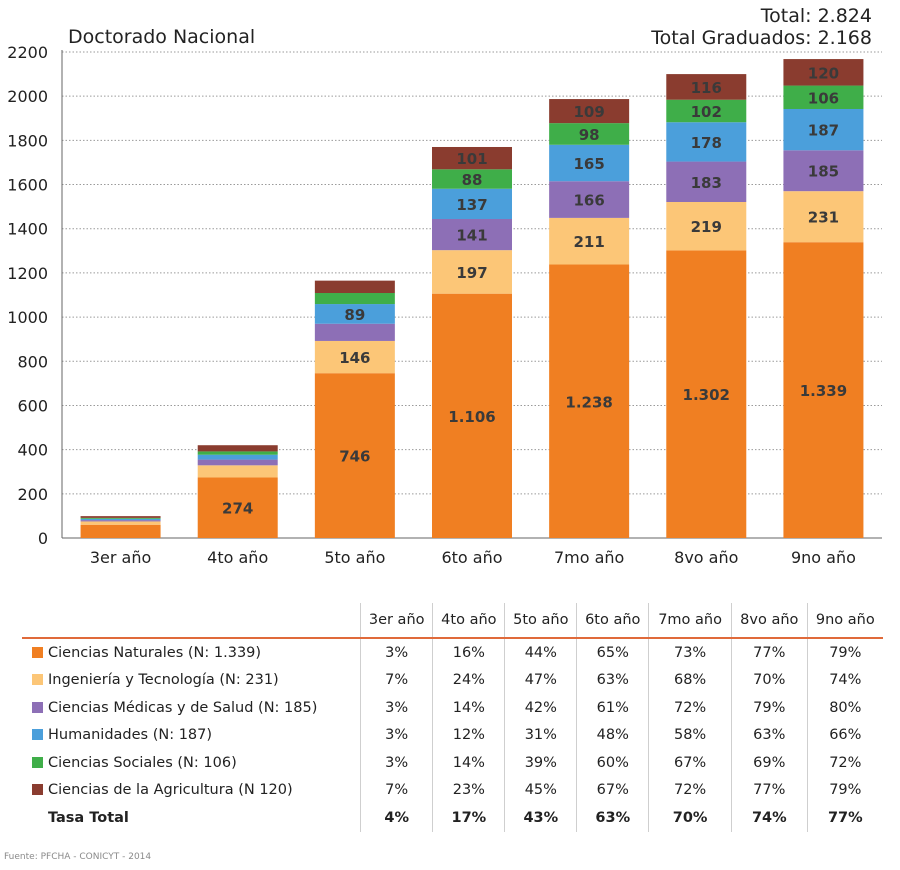  Describe the element at coordinates (468, 735) in the screenshot. I see `rate-cell: 12%` at that location.